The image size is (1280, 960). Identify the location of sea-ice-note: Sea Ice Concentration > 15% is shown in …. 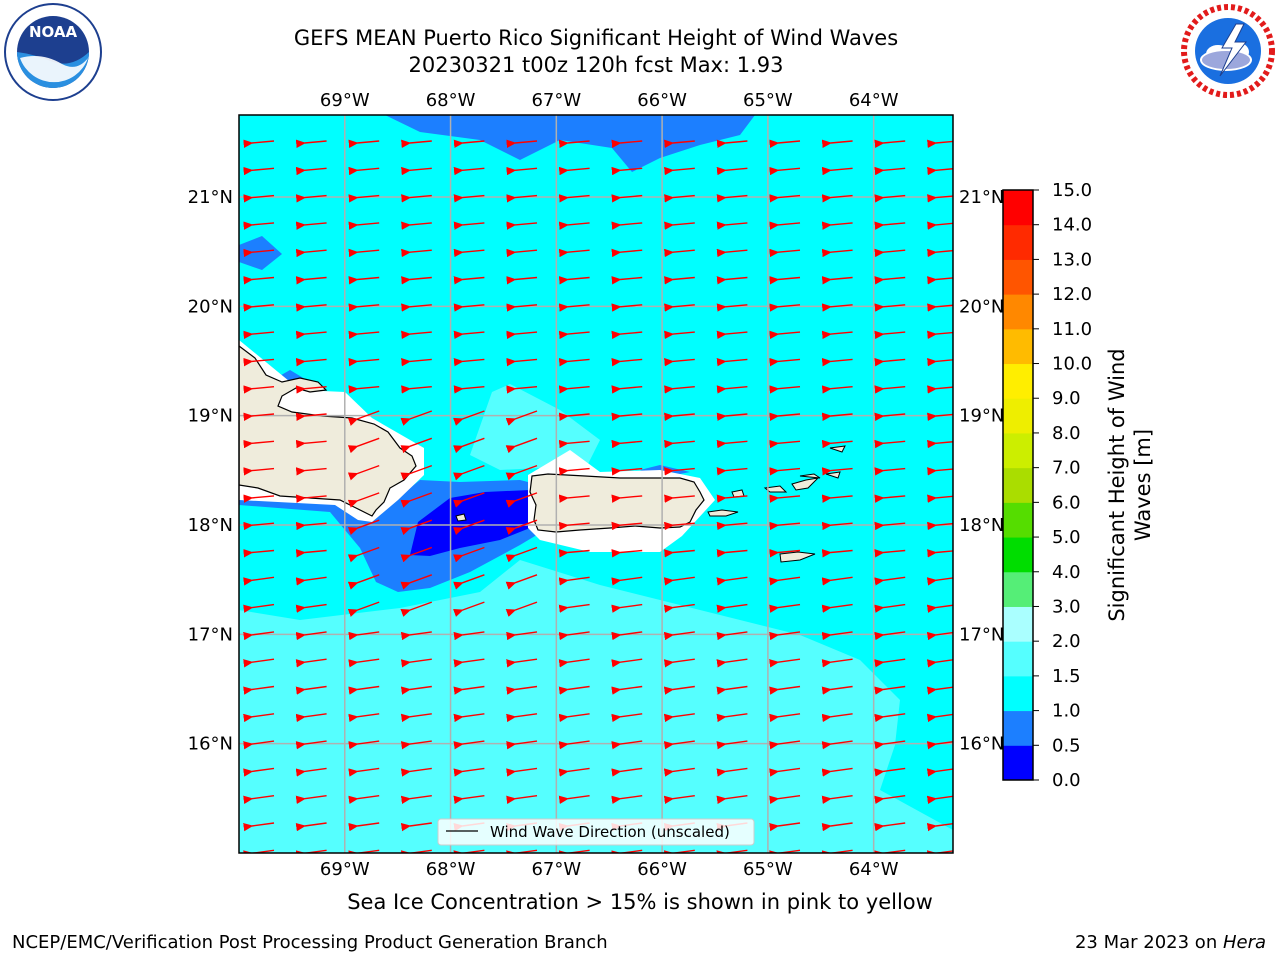
(640, 902).